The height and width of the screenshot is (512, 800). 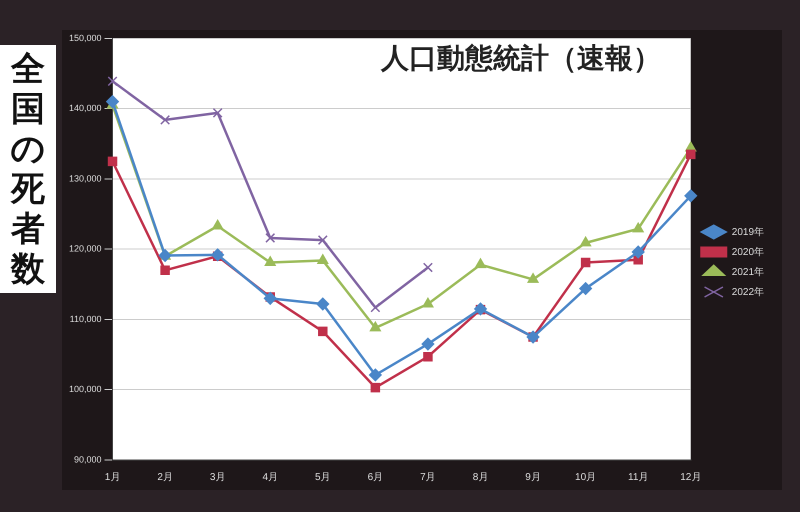 I want to click on x-tick-label: 5月, so click(x=323, y=477).